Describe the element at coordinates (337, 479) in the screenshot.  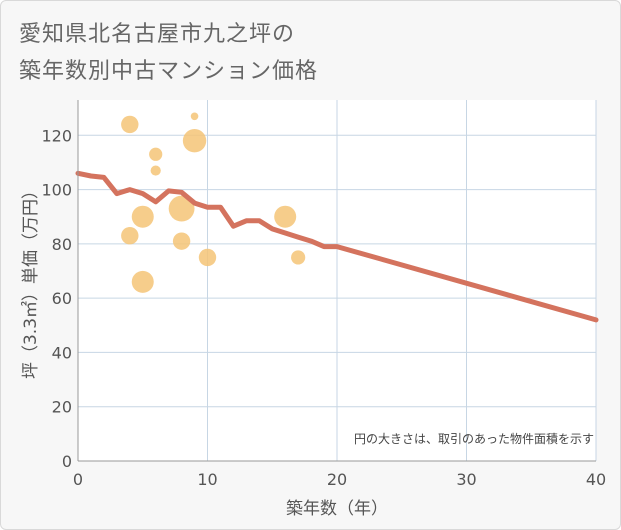
I see `x-tick-label: 20` at that location.